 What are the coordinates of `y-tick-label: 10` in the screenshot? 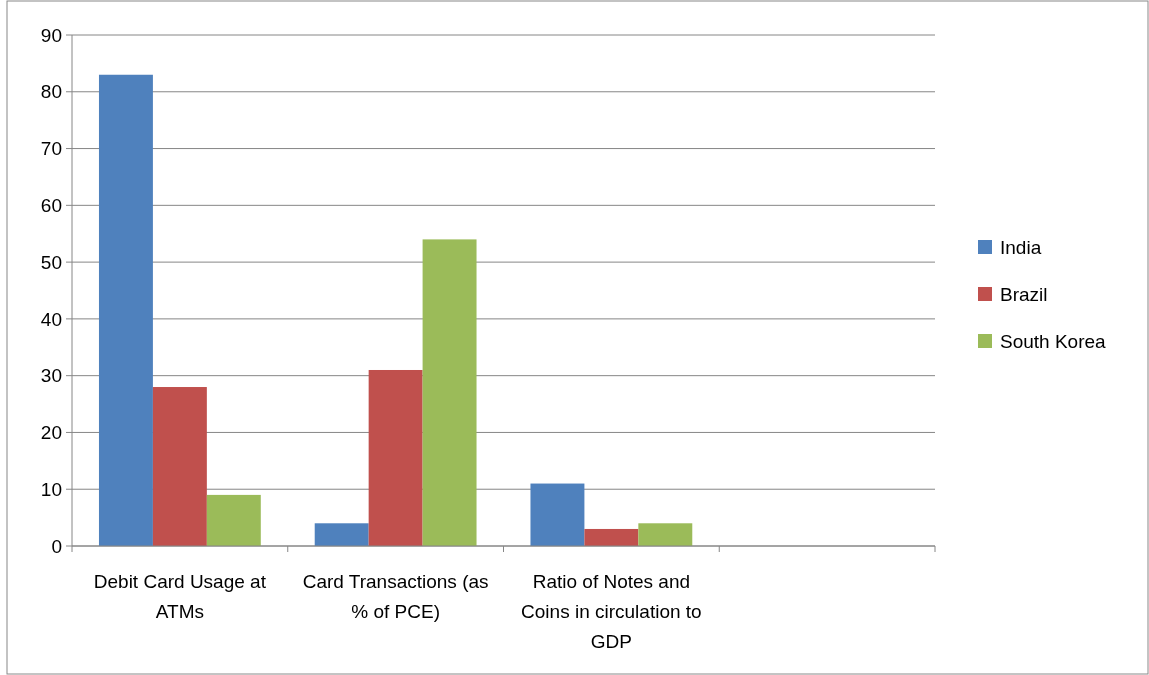 It's located at (51, 489).